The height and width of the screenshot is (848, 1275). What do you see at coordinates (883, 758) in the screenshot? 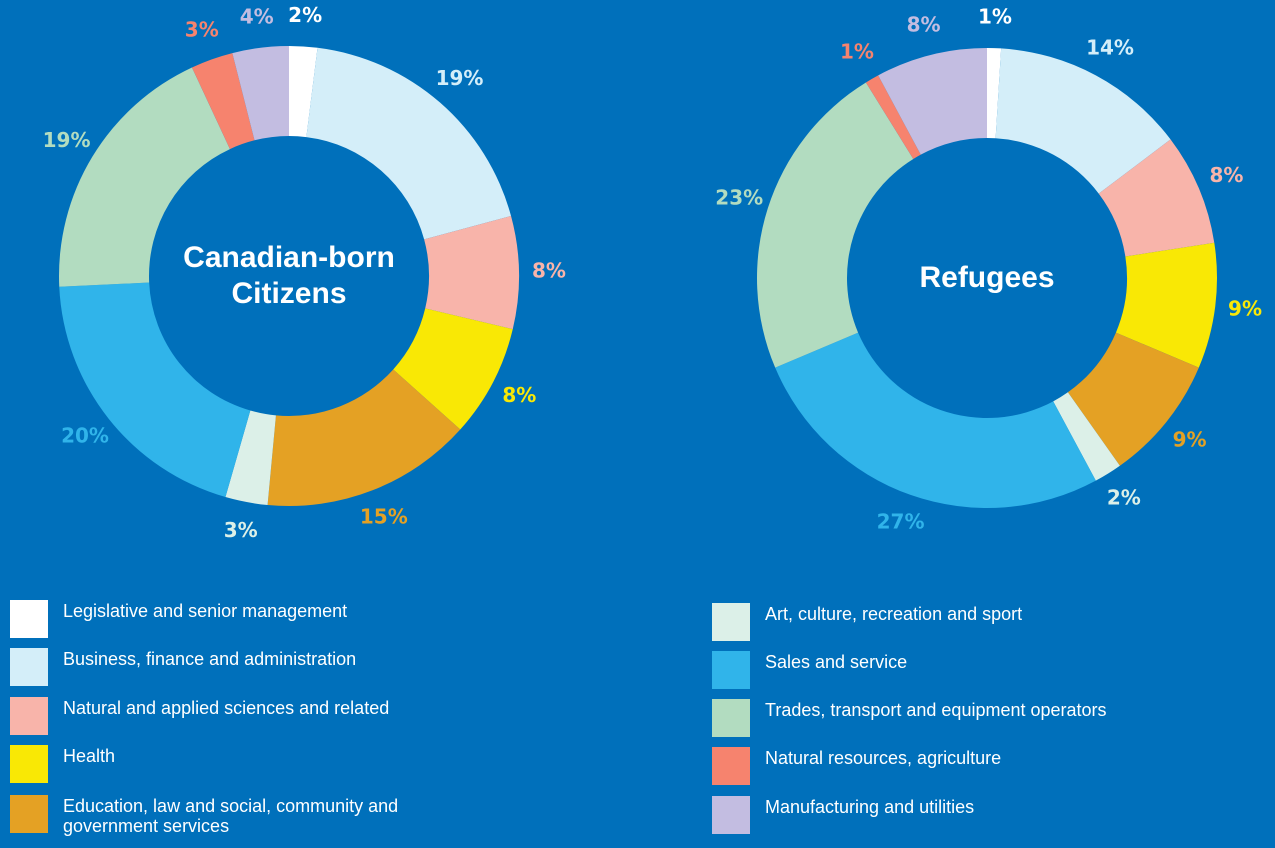
I see `legend-label: Natural resources, agriculture` at bounding box center [883, 758].